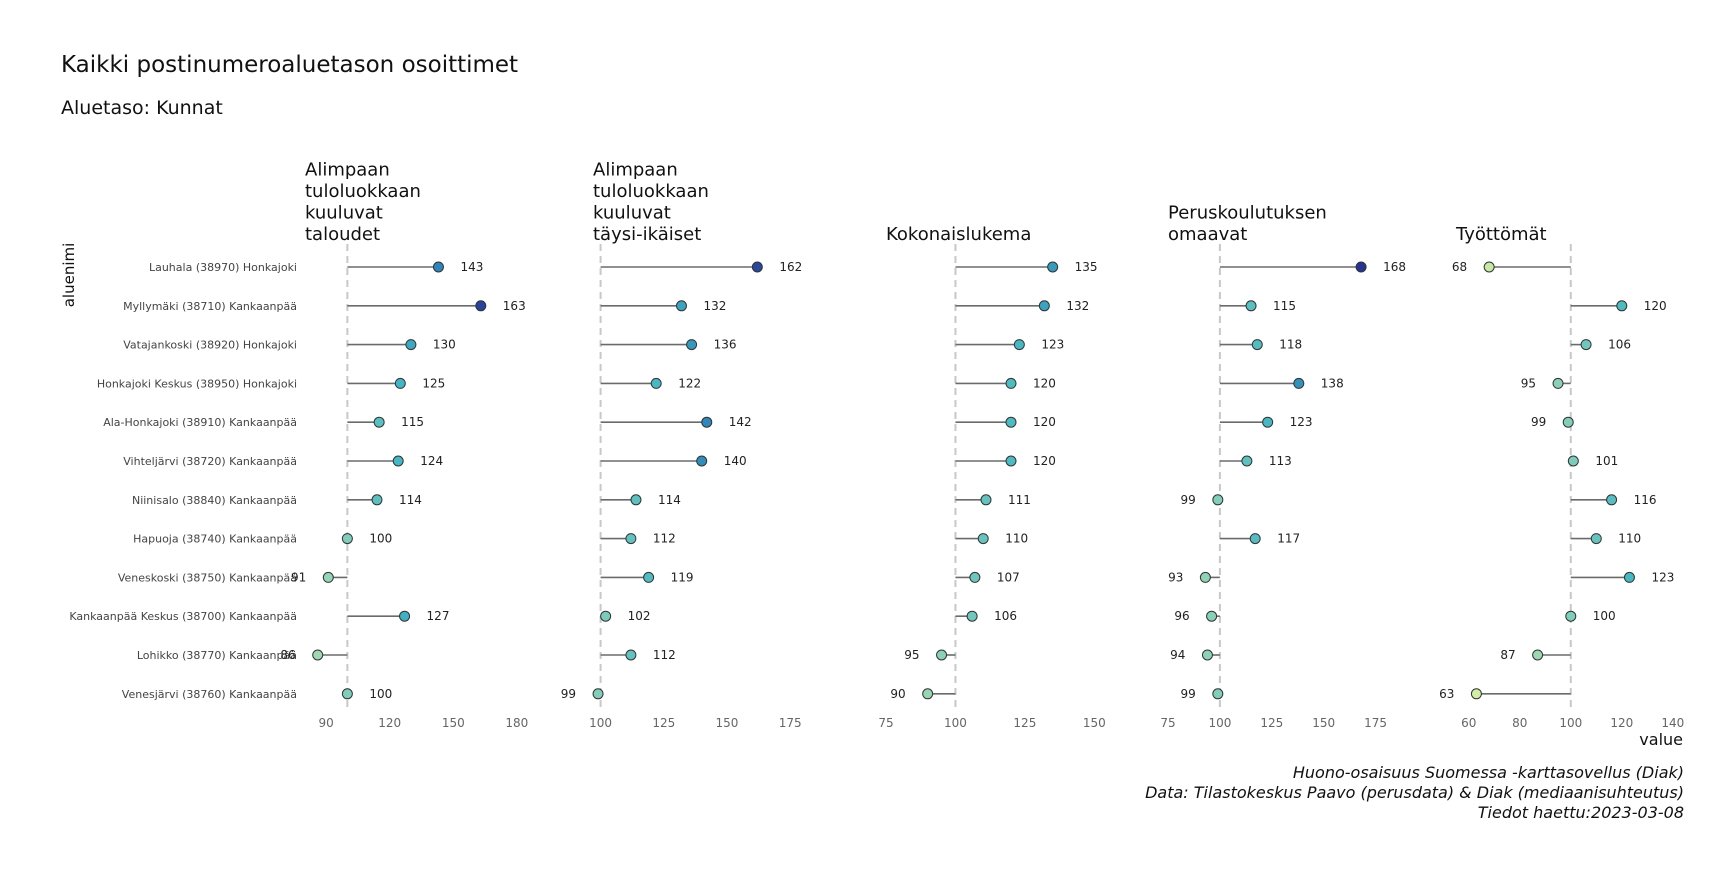 This screenshot has height=877, width=1728. What do you see at coordinates (210, 345) in the screenshot?
I see `category-label: Vatajankoski (38920) Honkajoki` at bounding box center [210, 345].